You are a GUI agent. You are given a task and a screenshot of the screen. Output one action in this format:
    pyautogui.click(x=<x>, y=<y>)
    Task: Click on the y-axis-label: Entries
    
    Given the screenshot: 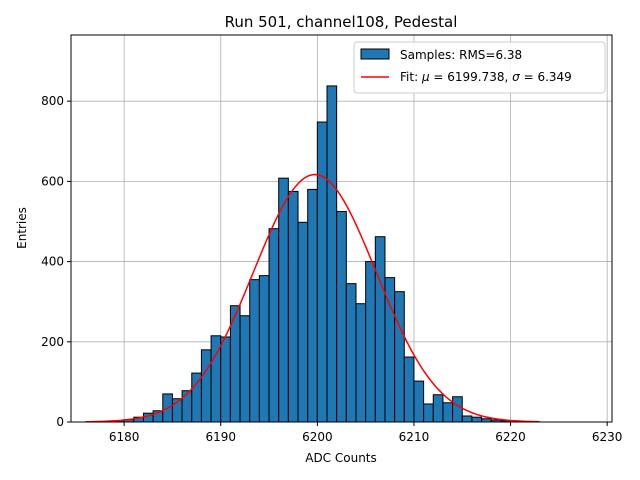 What is the action you would take?
    pyautogui.click(x=22, y=228)
    